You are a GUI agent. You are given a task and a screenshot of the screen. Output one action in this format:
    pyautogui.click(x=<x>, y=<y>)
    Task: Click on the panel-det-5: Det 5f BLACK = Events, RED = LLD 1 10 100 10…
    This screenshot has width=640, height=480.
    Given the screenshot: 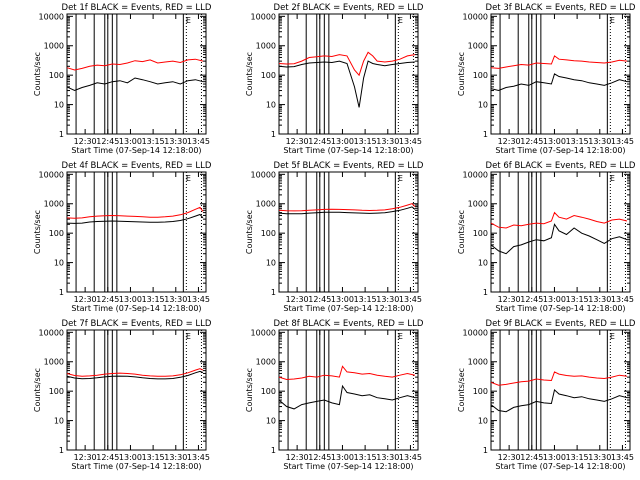 What is the action you would take?
    pyautogui.click(x=334, y=237)
    